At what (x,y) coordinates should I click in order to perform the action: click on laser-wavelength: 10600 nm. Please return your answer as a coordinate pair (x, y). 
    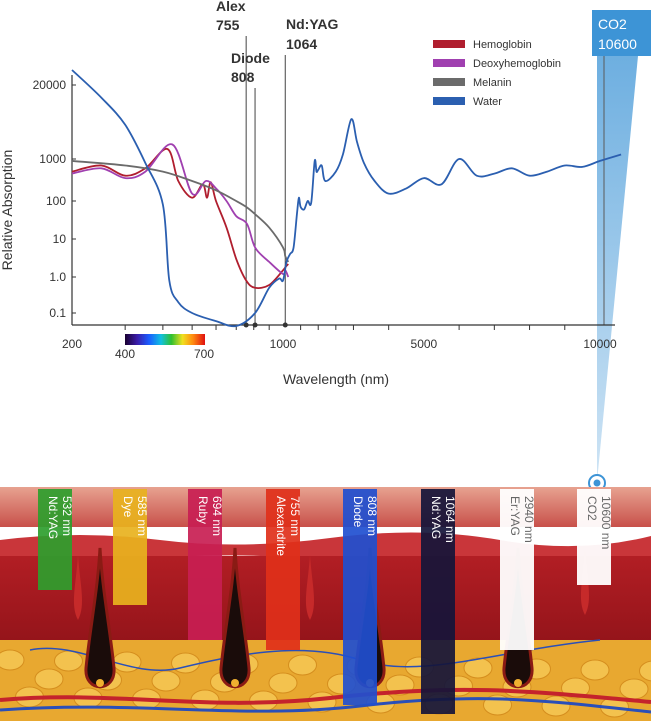
    Looking at the image, I should click on (606, 522).